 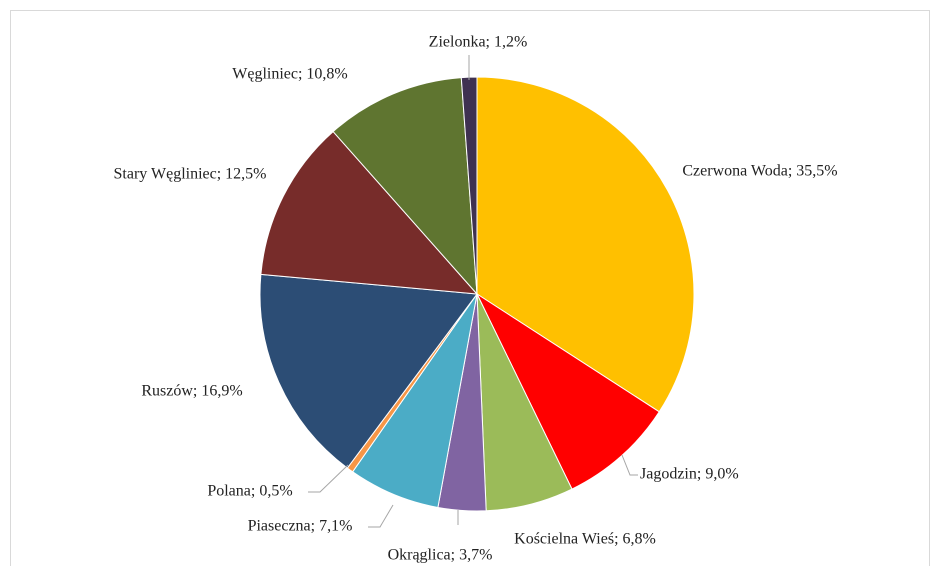 What do you see at coordinates (249, 491) in the screenshot?
I see `data-label: Polana; 0,5%` at bounding box center [249, 491].